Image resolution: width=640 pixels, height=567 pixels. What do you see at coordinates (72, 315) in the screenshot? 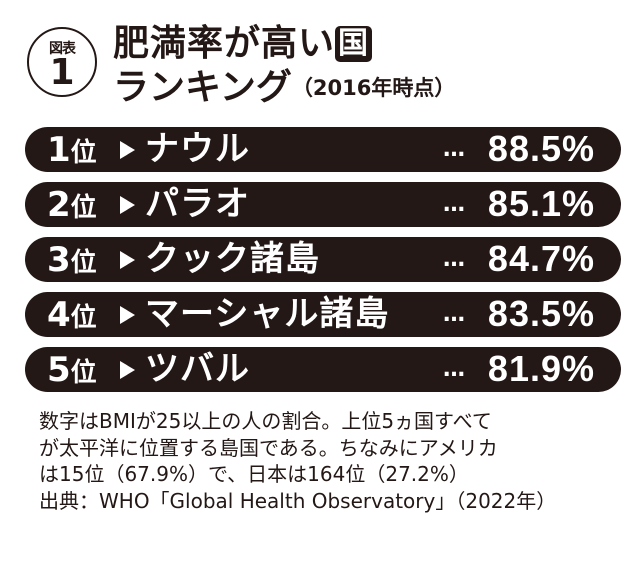
I see `rank-label: 4位` at bounding box center [72, 315].